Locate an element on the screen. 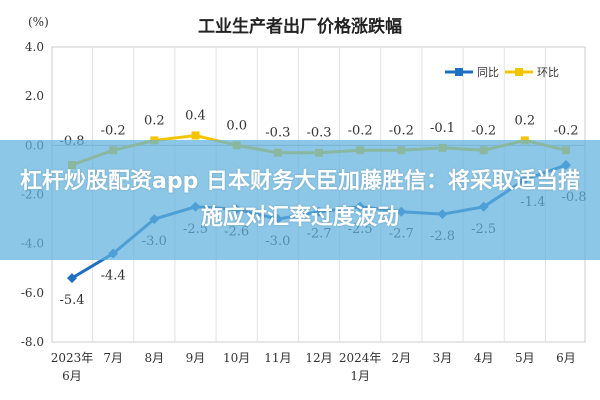  data-label: -4.4 is located at coordinates (113, 276).